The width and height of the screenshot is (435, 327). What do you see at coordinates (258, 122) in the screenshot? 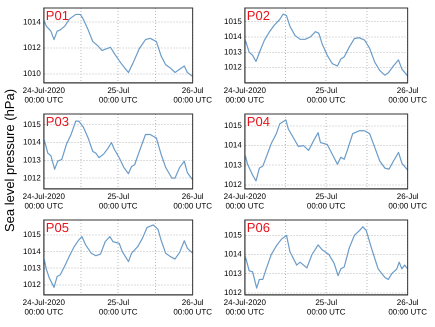
I see `chart-title: P04` at bounding box center [258, 122].